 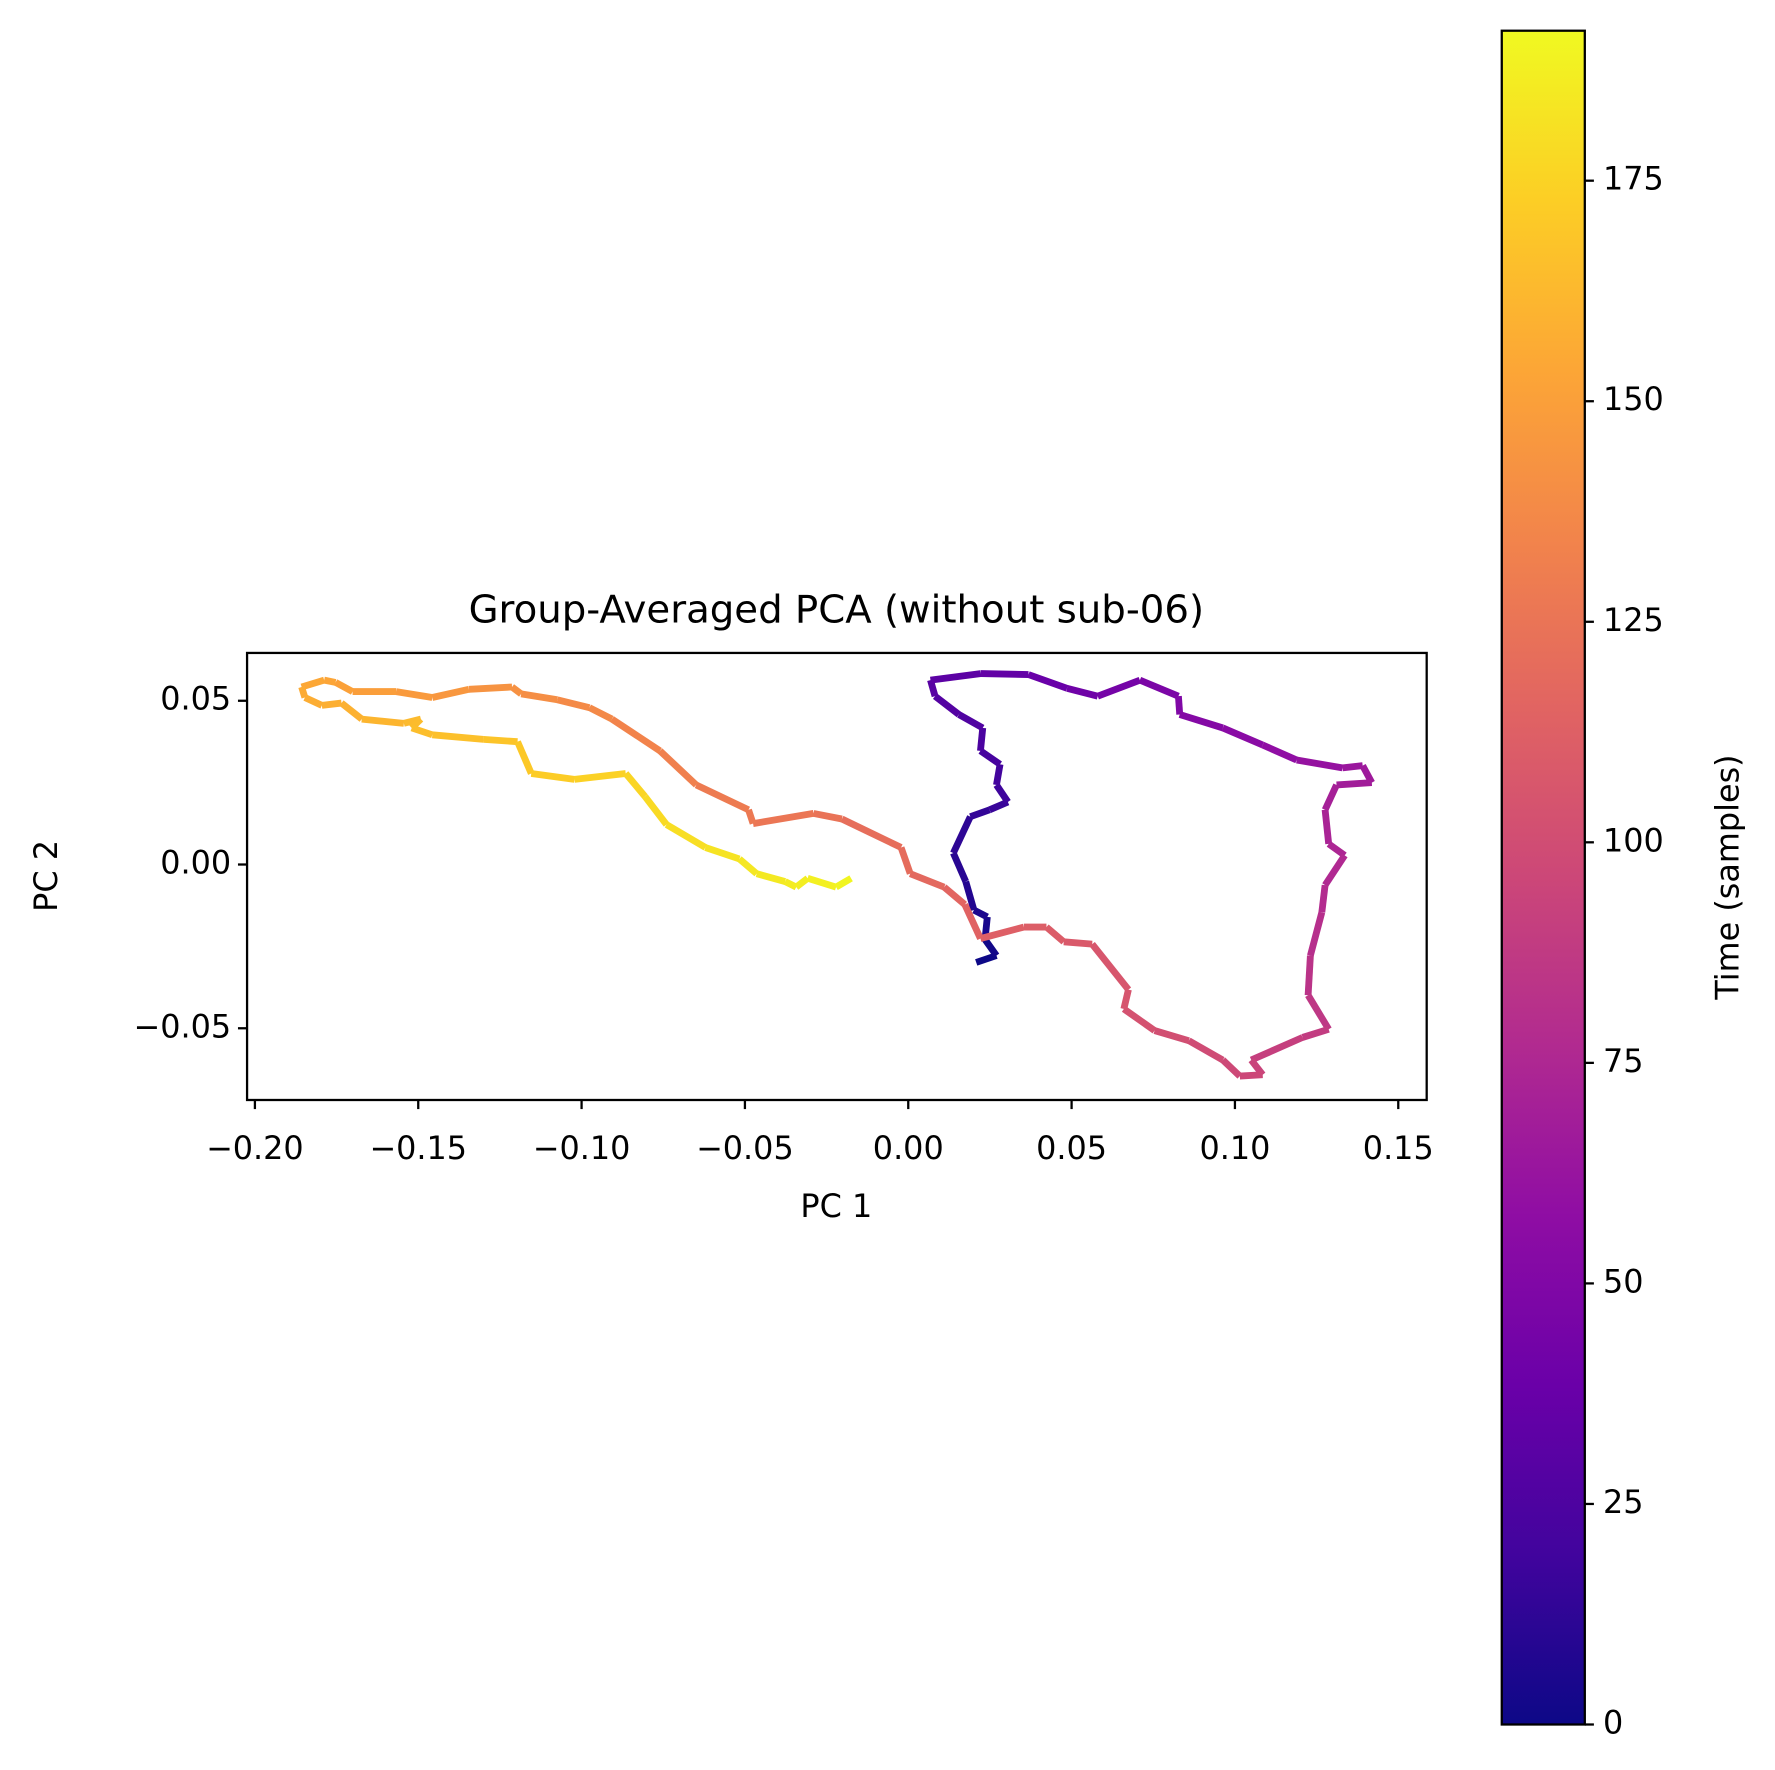 What do you see at coordinates (46, 876) in the screenshot?
I see `y-axis-label: PC 2` at bounding box center [46, 876].